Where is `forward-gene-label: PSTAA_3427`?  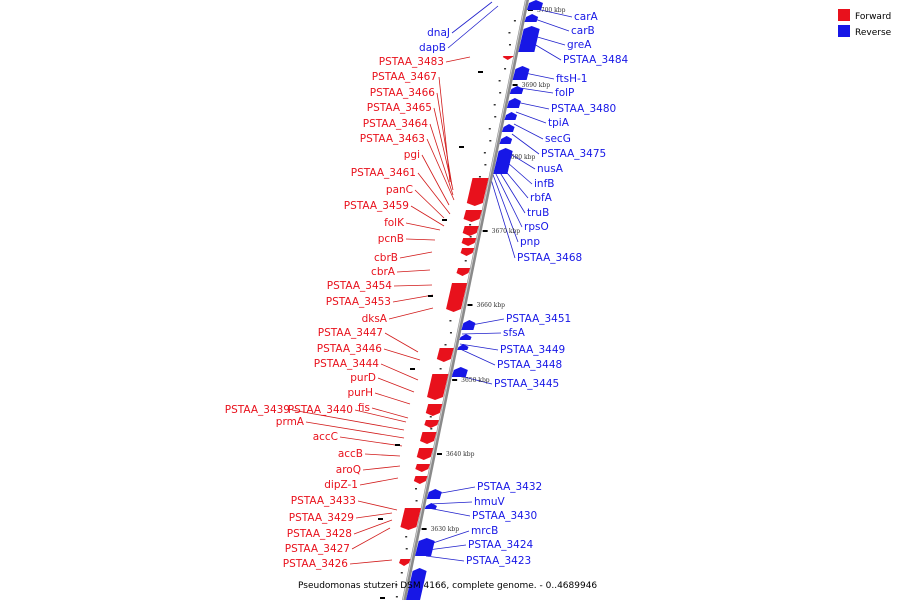
forward-gene-label: PSTAA_3427 is located at coordinates (317, 549).